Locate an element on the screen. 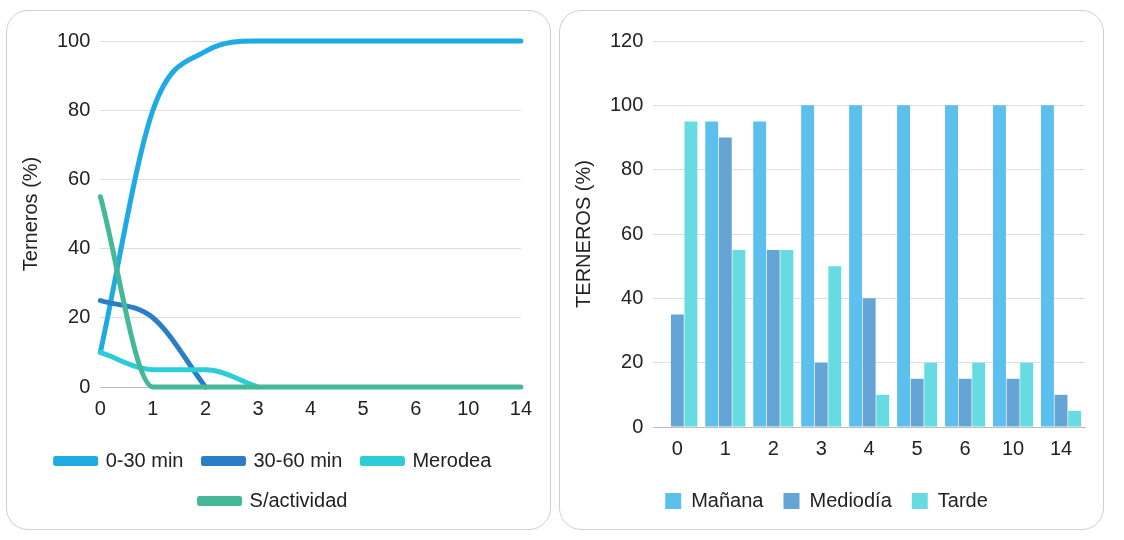 The height and width of the screenshot is (540, 1124). legend-label: 30-60 min is located at coordinates (298, 459).